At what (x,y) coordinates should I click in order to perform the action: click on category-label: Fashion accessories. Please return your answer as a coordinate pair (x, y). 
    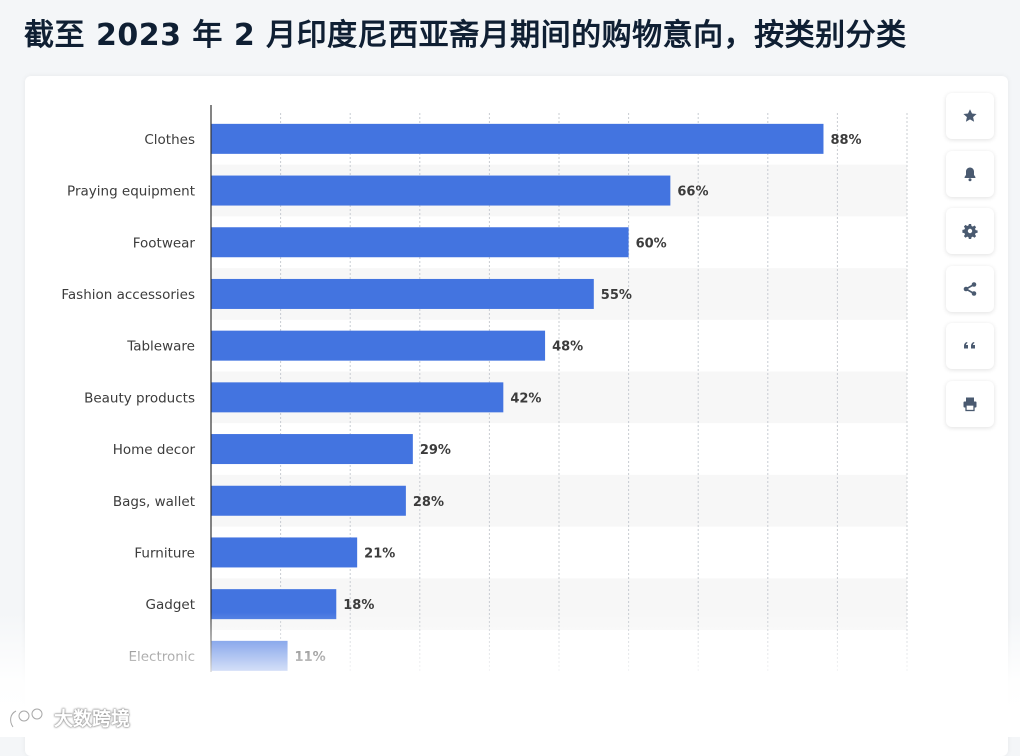
    Looking at the image, I should click on (128, 295).